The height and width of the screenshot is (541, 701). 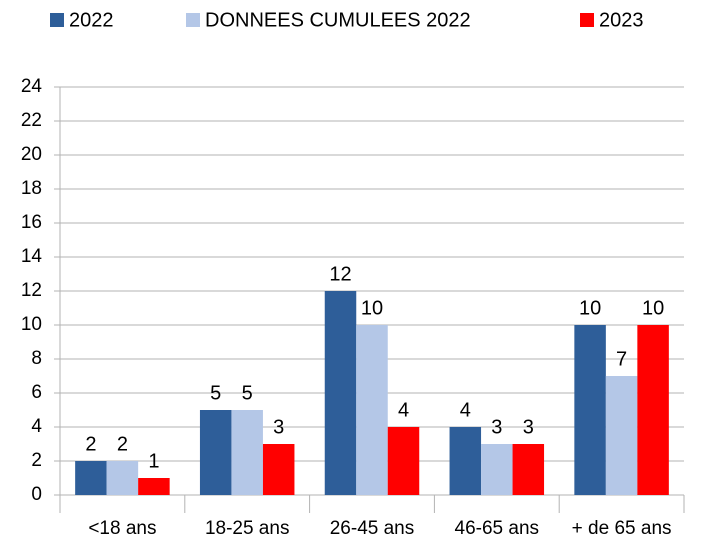 I want to click on y-tick-label: 16, so click(x=31, y=222).